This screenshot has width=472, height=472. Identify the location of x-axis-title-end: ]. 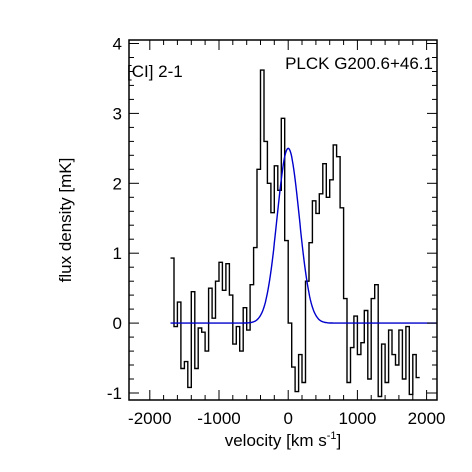
(339, 440).